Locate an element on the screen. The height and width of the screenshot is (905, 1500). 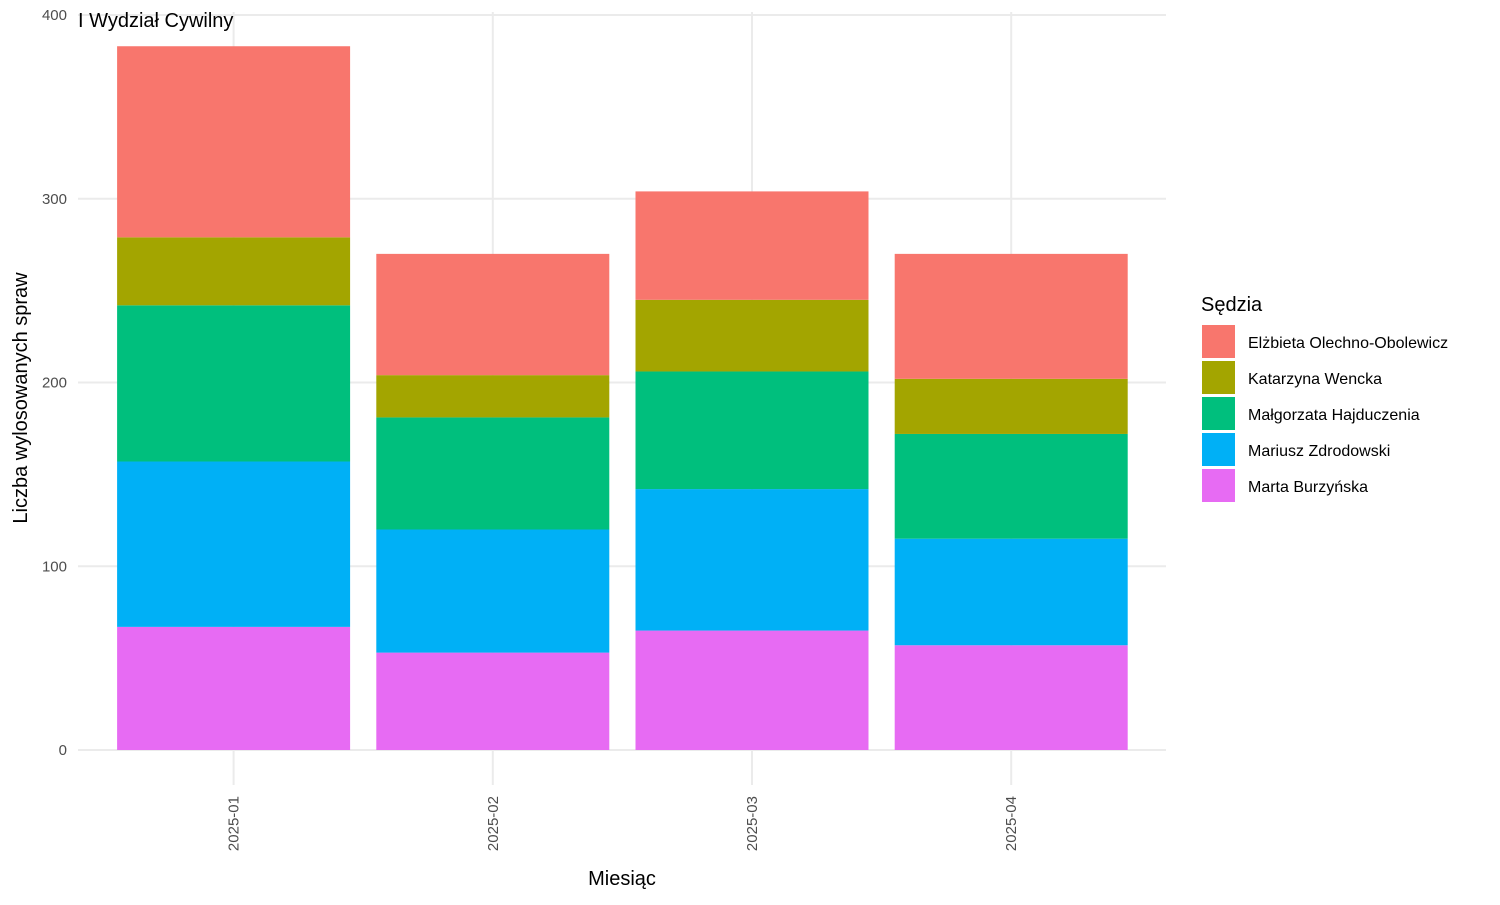
y-tick-label: 200 is located at coordinates (54, 383).